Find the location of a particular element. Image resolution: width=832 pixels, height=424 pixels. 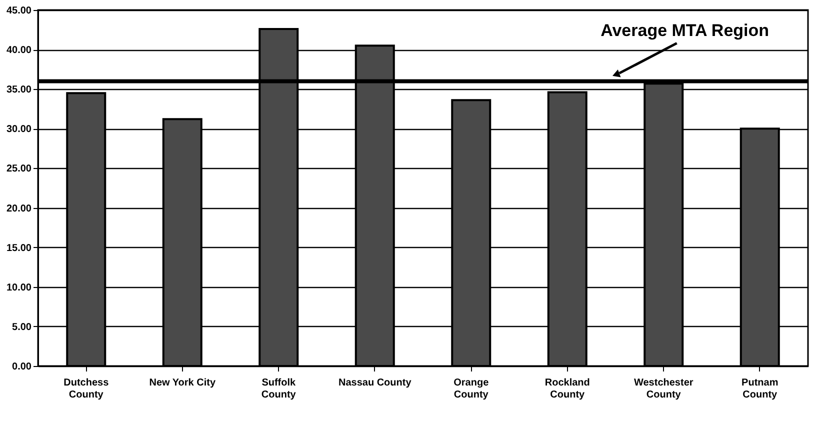

y-tick-label: 30.00 is located at coordinates (19, 130).